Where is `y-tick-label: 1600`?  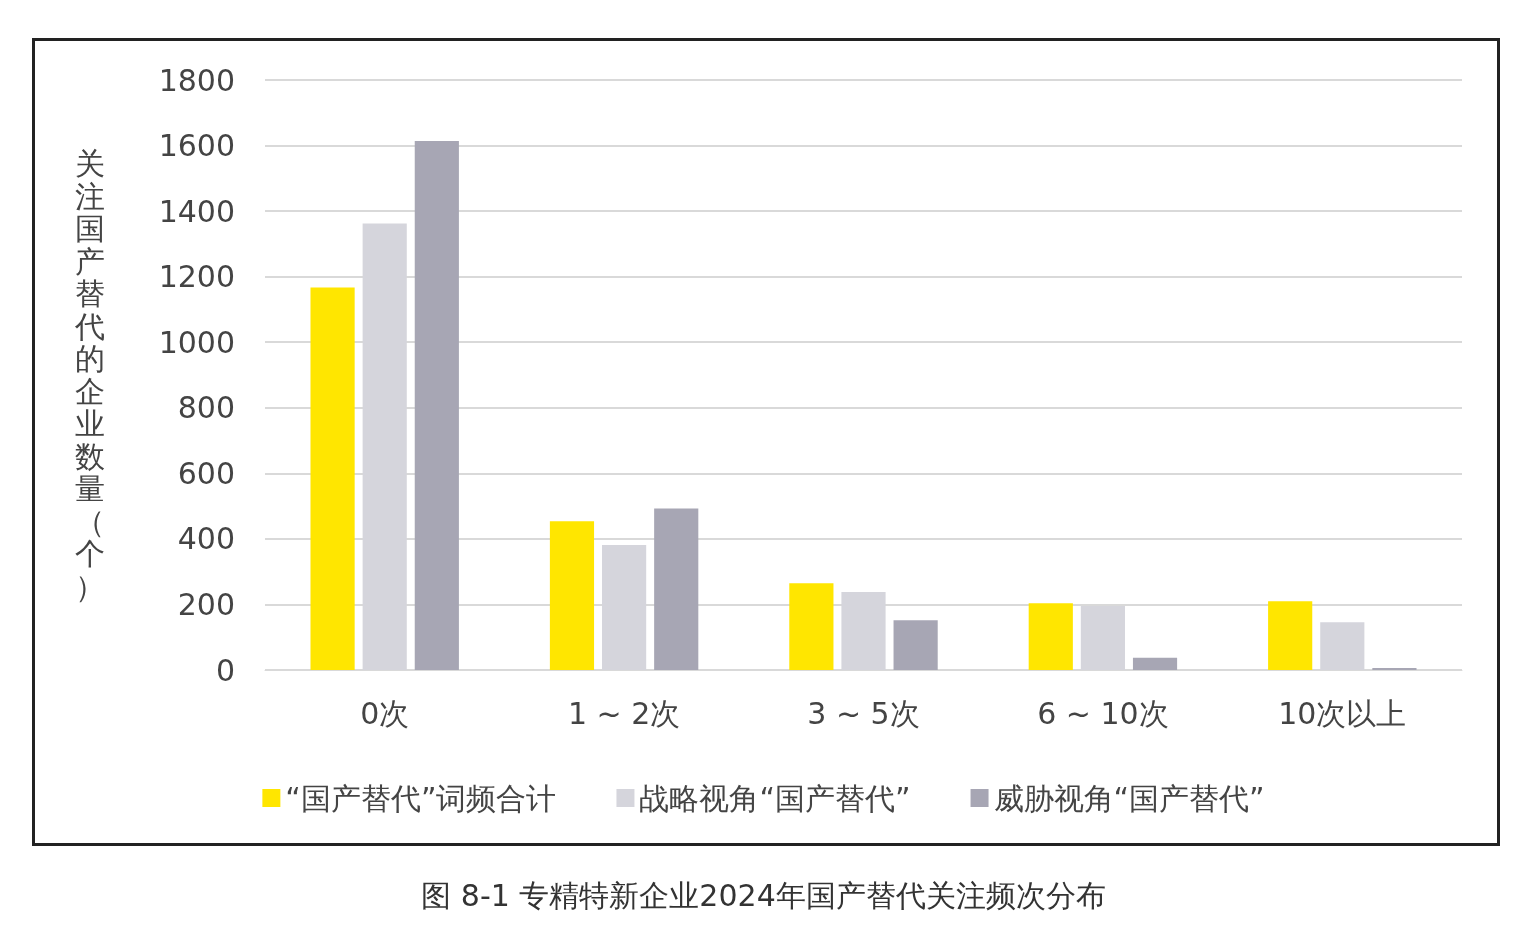
y-tick-label: 1600 is located at coordinates (196, 146).